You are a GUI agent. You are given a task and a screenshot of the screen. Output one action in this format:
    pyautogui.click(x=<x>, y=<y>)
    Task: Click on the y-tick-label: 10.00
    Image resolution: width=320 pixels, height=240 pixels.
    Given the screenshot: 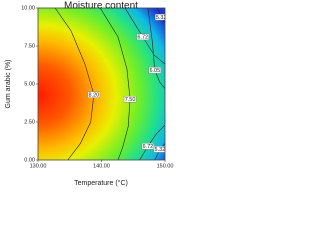 What is the action you would take?
    pyautogui.click(x=28, y=8)
    